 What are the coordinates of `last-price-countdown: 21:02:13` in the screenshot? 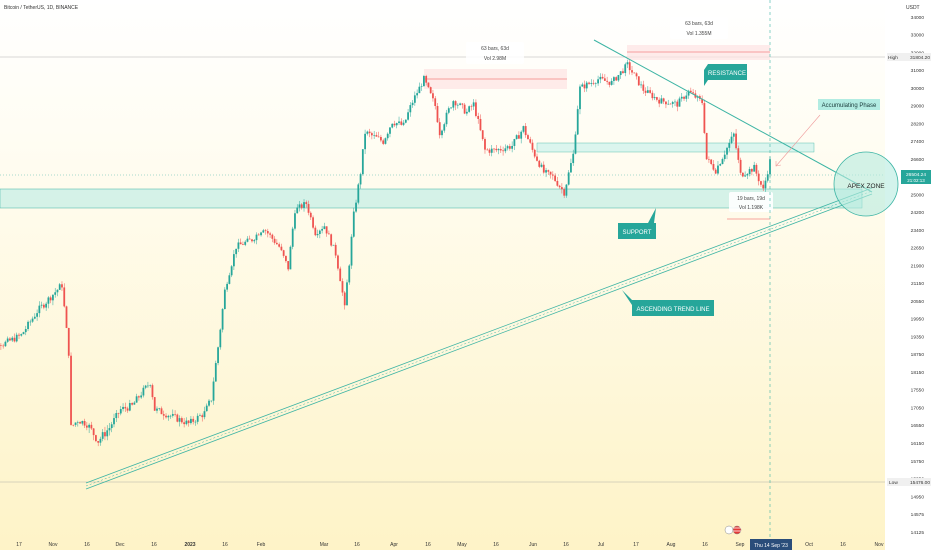 It's located at (916, 180).